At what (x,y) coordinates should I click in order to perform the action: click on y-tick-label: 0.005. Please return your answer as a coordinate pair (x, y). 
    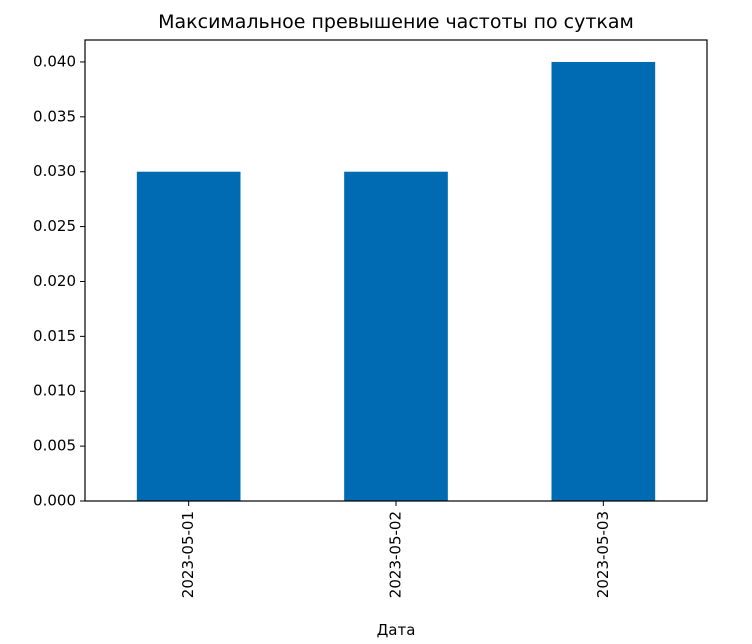
    Looking at the image, I should click on (54, 446).